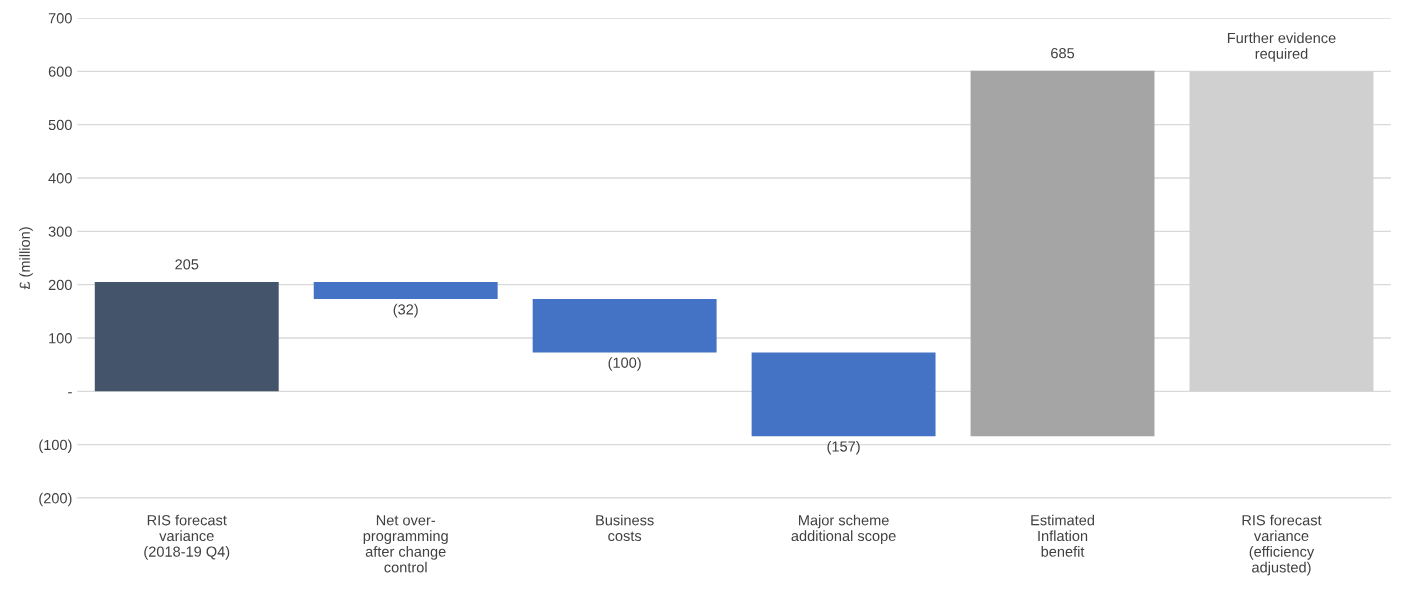  Describe the element at coordinates (60, 231) in the screenshot. I see `y-tick-label: 300` at that location.